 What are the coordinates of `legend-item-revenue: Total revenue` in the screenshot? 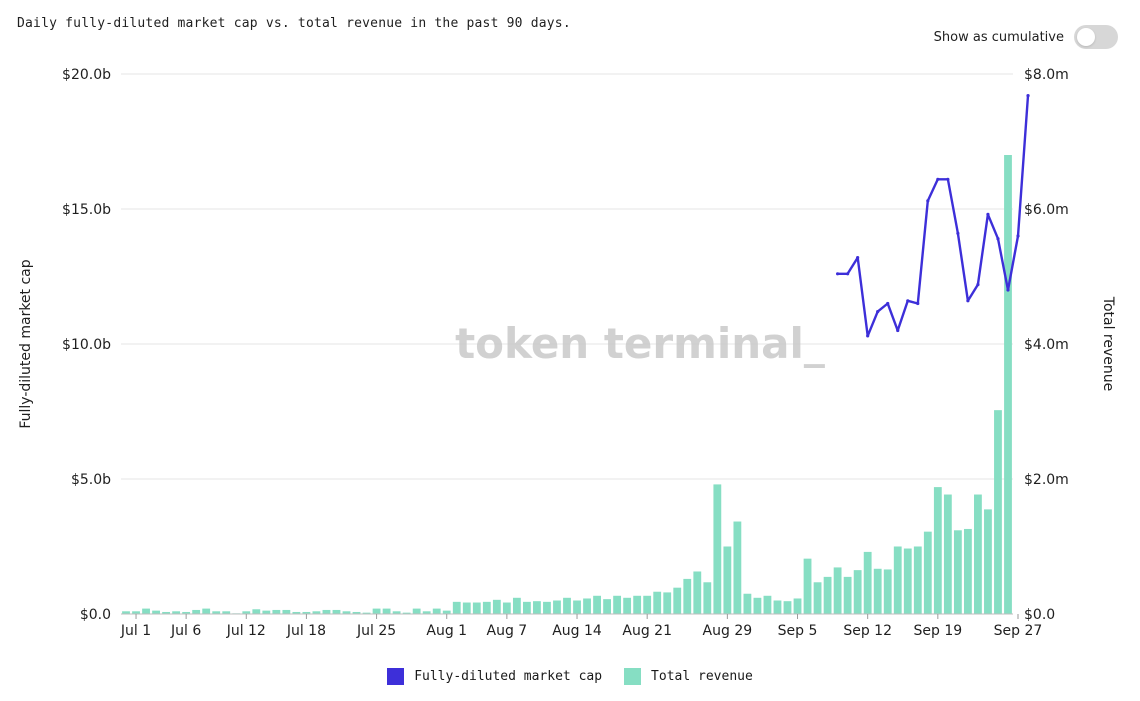 It's located at (688, 676).